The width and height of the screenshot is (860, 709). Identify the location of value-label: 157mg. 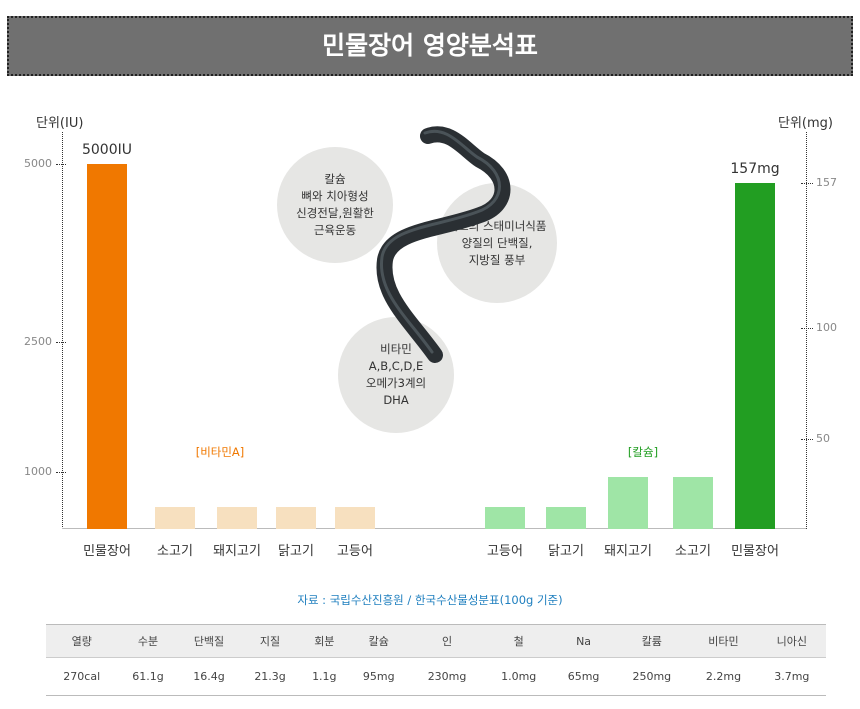
(755, 169).